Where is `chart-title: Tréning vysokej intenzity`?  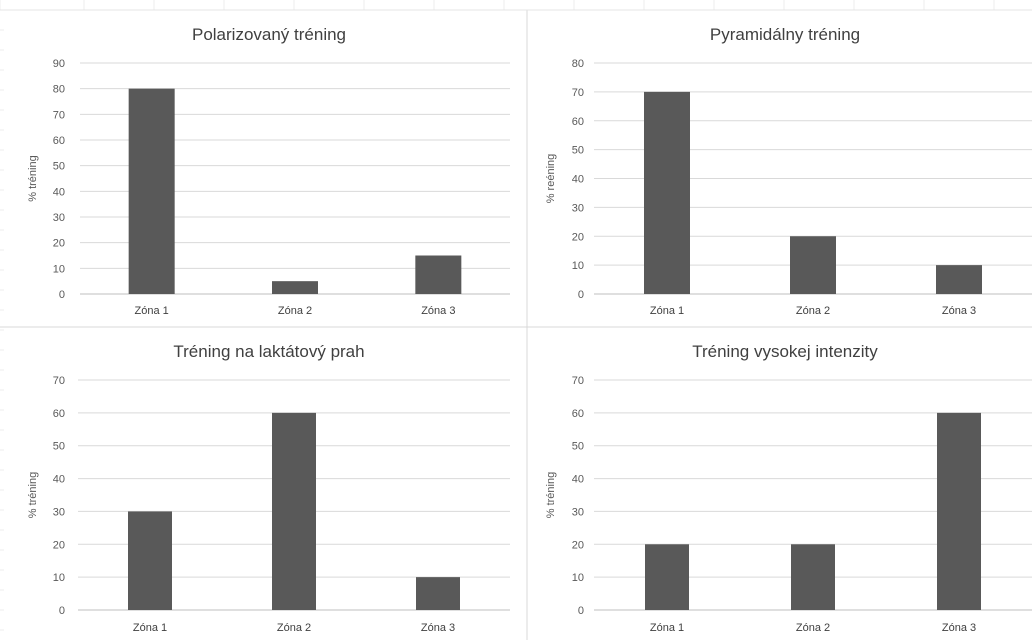 chart-title: Tréning vysokej intenzity is located at coordinates (785, 351).